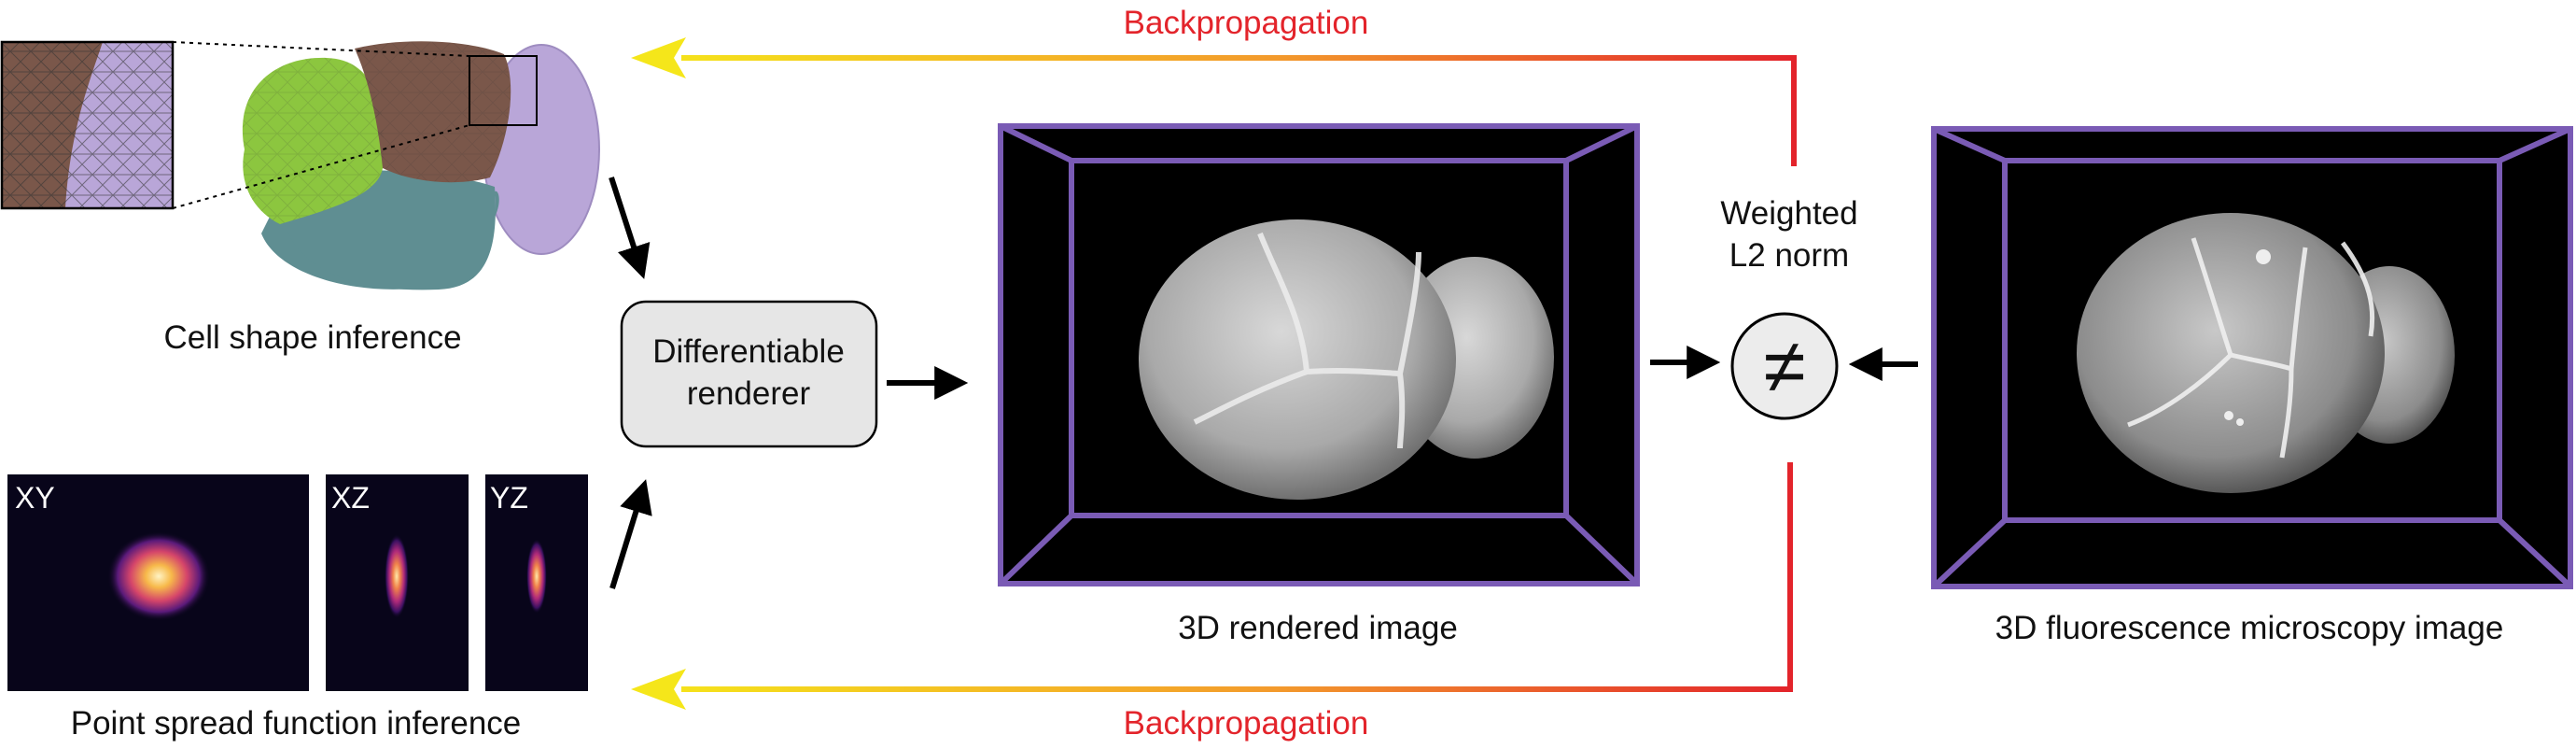  What do you see at coordinates (630, 534) in the screenshot?
I see `arrow-psf-to-renderer` at bounding box center [630, 534].